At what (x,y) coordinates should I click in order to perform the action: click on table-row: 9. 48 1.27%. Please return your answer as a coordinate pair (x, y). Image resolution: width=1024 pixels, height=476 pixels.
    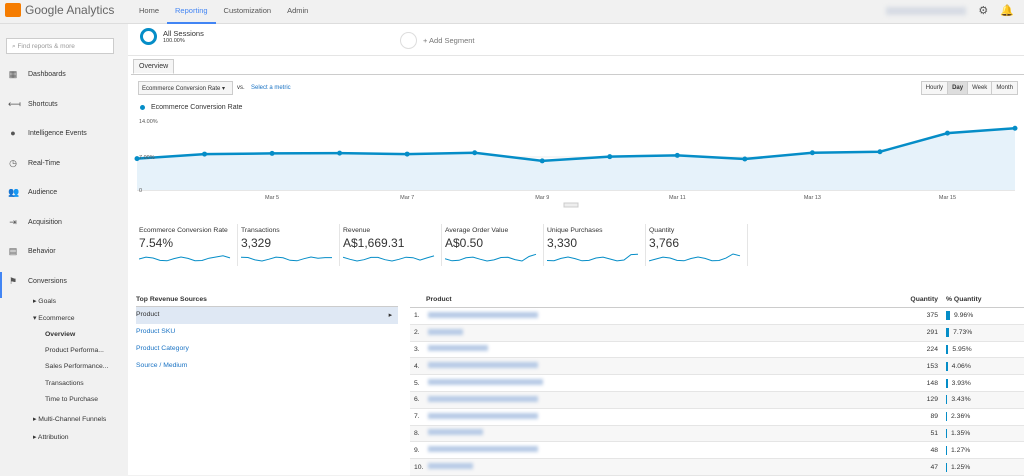
    Looking at the image, I should click on (717, 451).